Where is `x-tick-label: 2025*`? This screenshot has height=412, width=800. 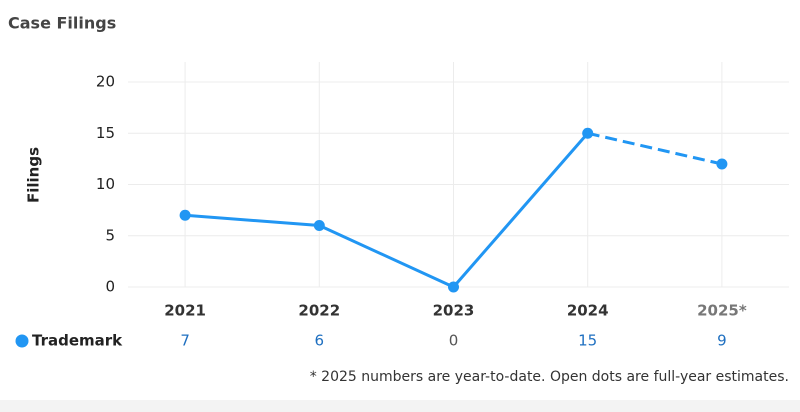
x-tick-label: 2025* is located at coordinates (722, 311).